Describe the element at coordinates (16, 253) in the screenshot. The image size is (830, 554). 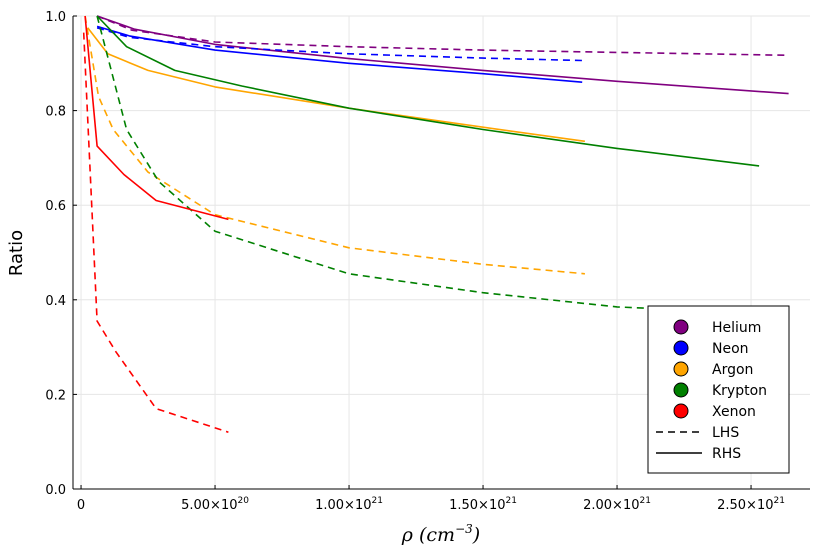
I see `y-axis-label: Ratio` at that location.